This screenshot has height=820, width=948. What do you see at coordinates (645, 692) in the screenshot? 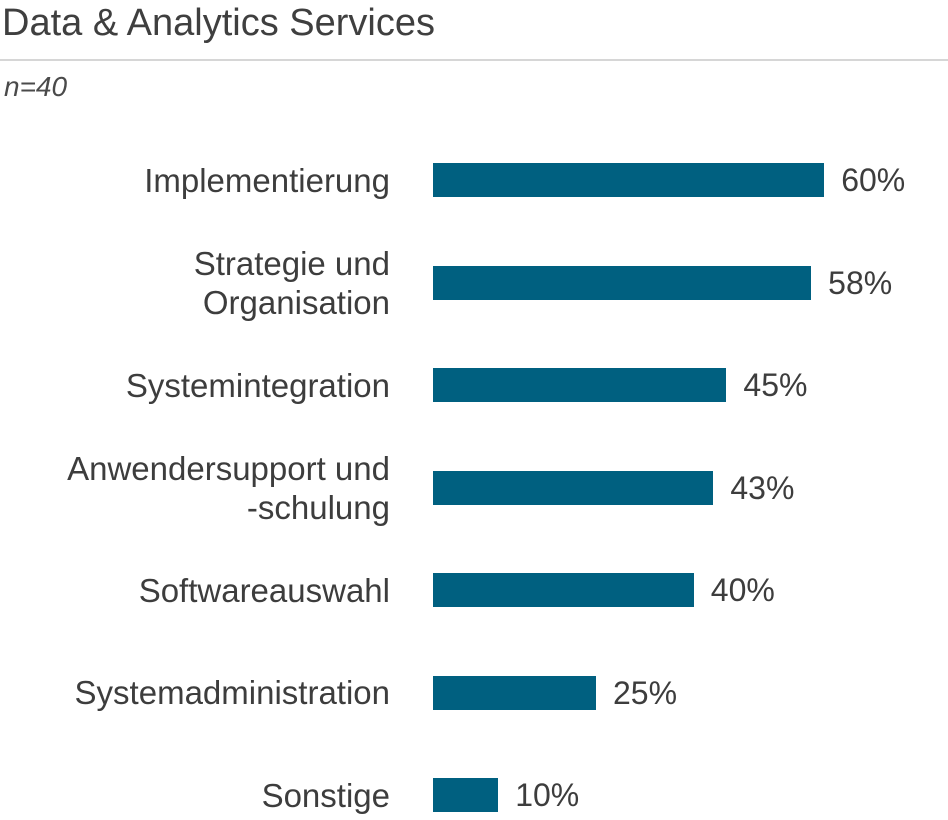
I see `value-label: 25%` at bounding box center [645, 692].